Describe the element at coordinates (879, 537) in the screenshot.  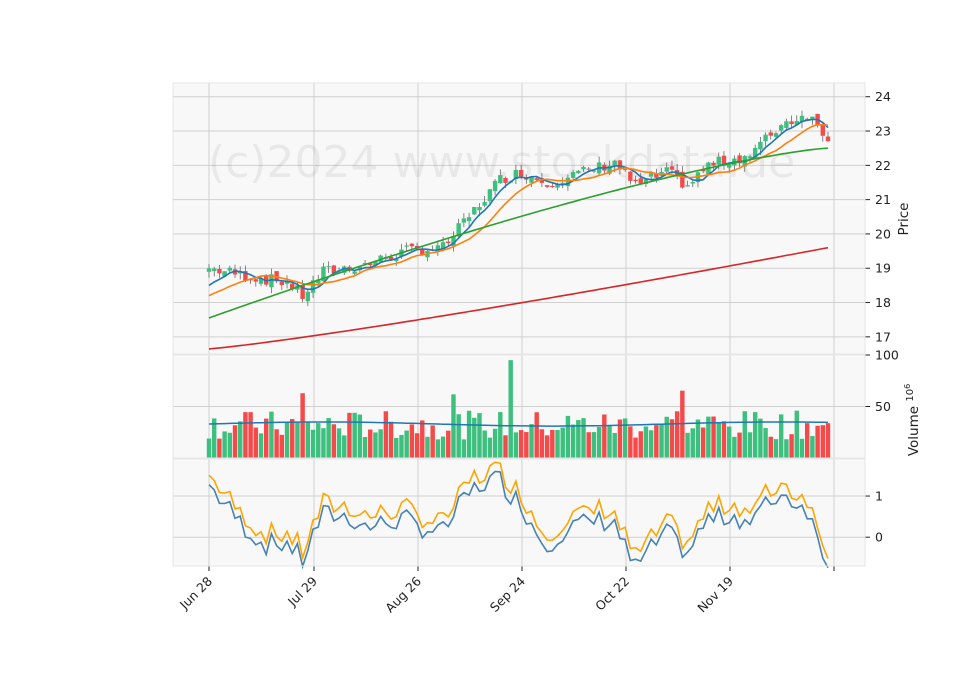
I see `oscillator-tick-label: 0` at that location.